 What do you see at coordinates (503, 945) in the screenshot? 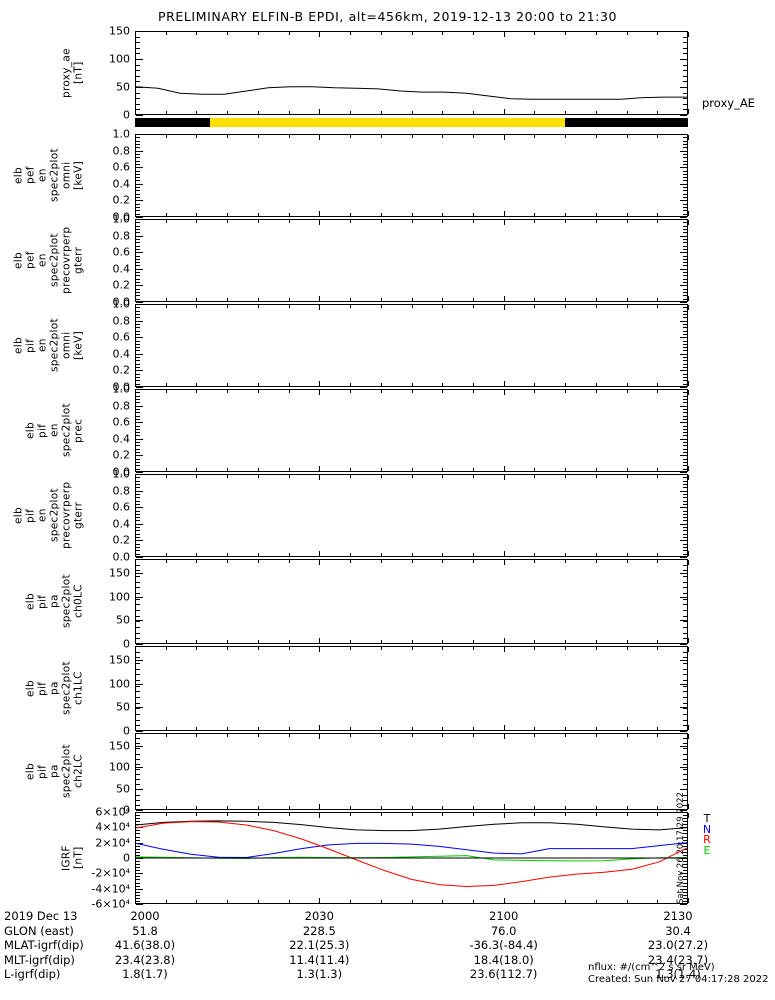
I see `x-annotation-value: -36.3(-84.4)` at bounding box center [503, 945].